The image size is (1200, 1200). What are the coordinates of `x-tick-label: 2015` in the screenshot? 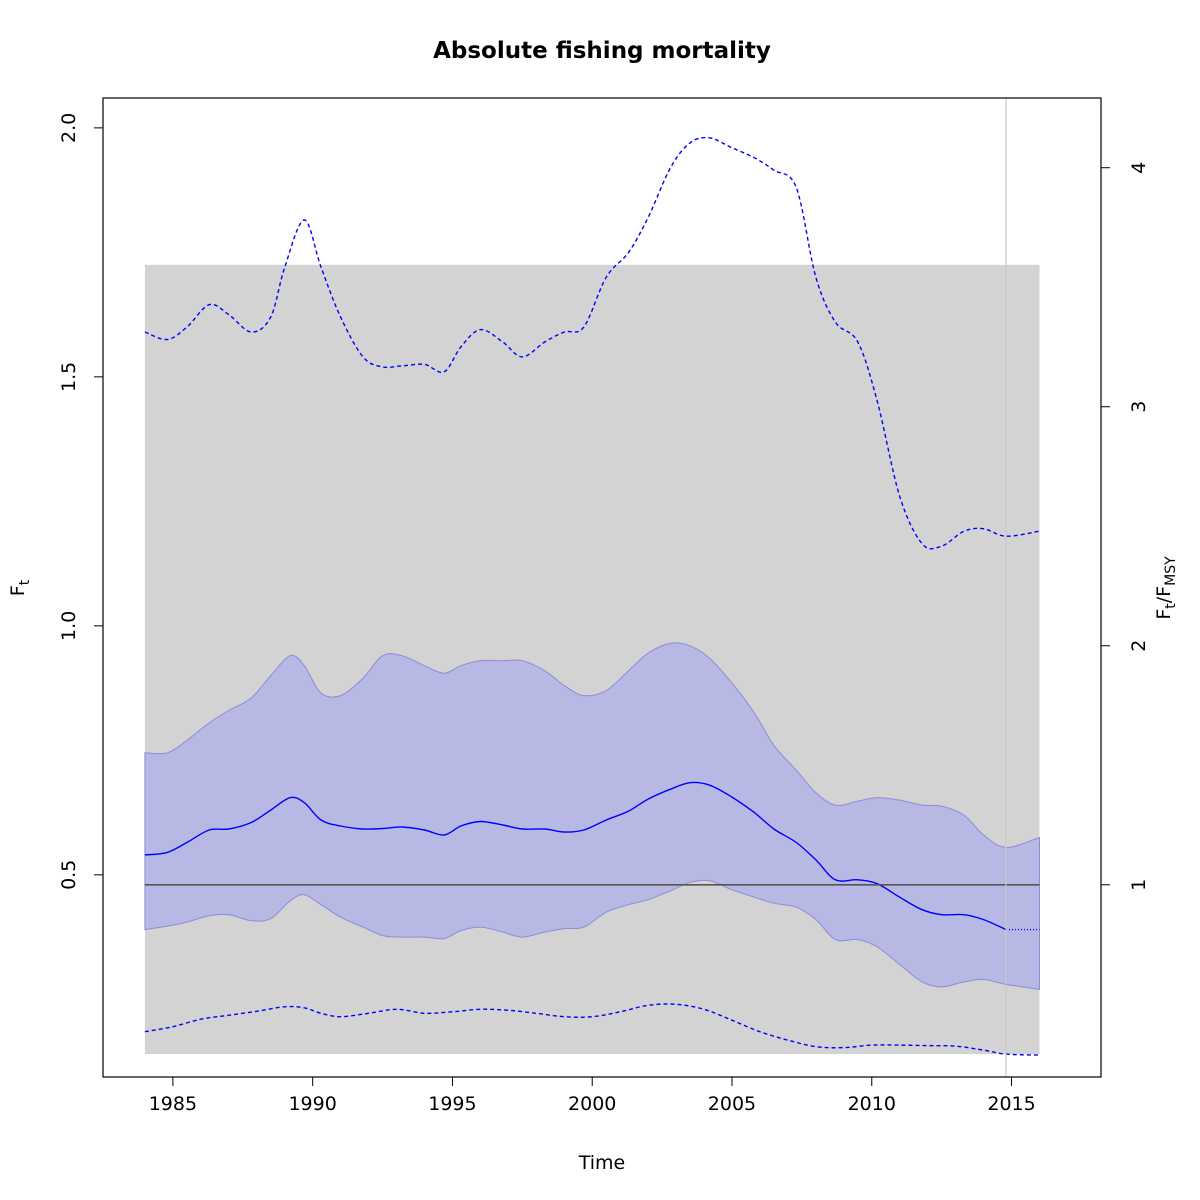 It's located at (1011, 1104).